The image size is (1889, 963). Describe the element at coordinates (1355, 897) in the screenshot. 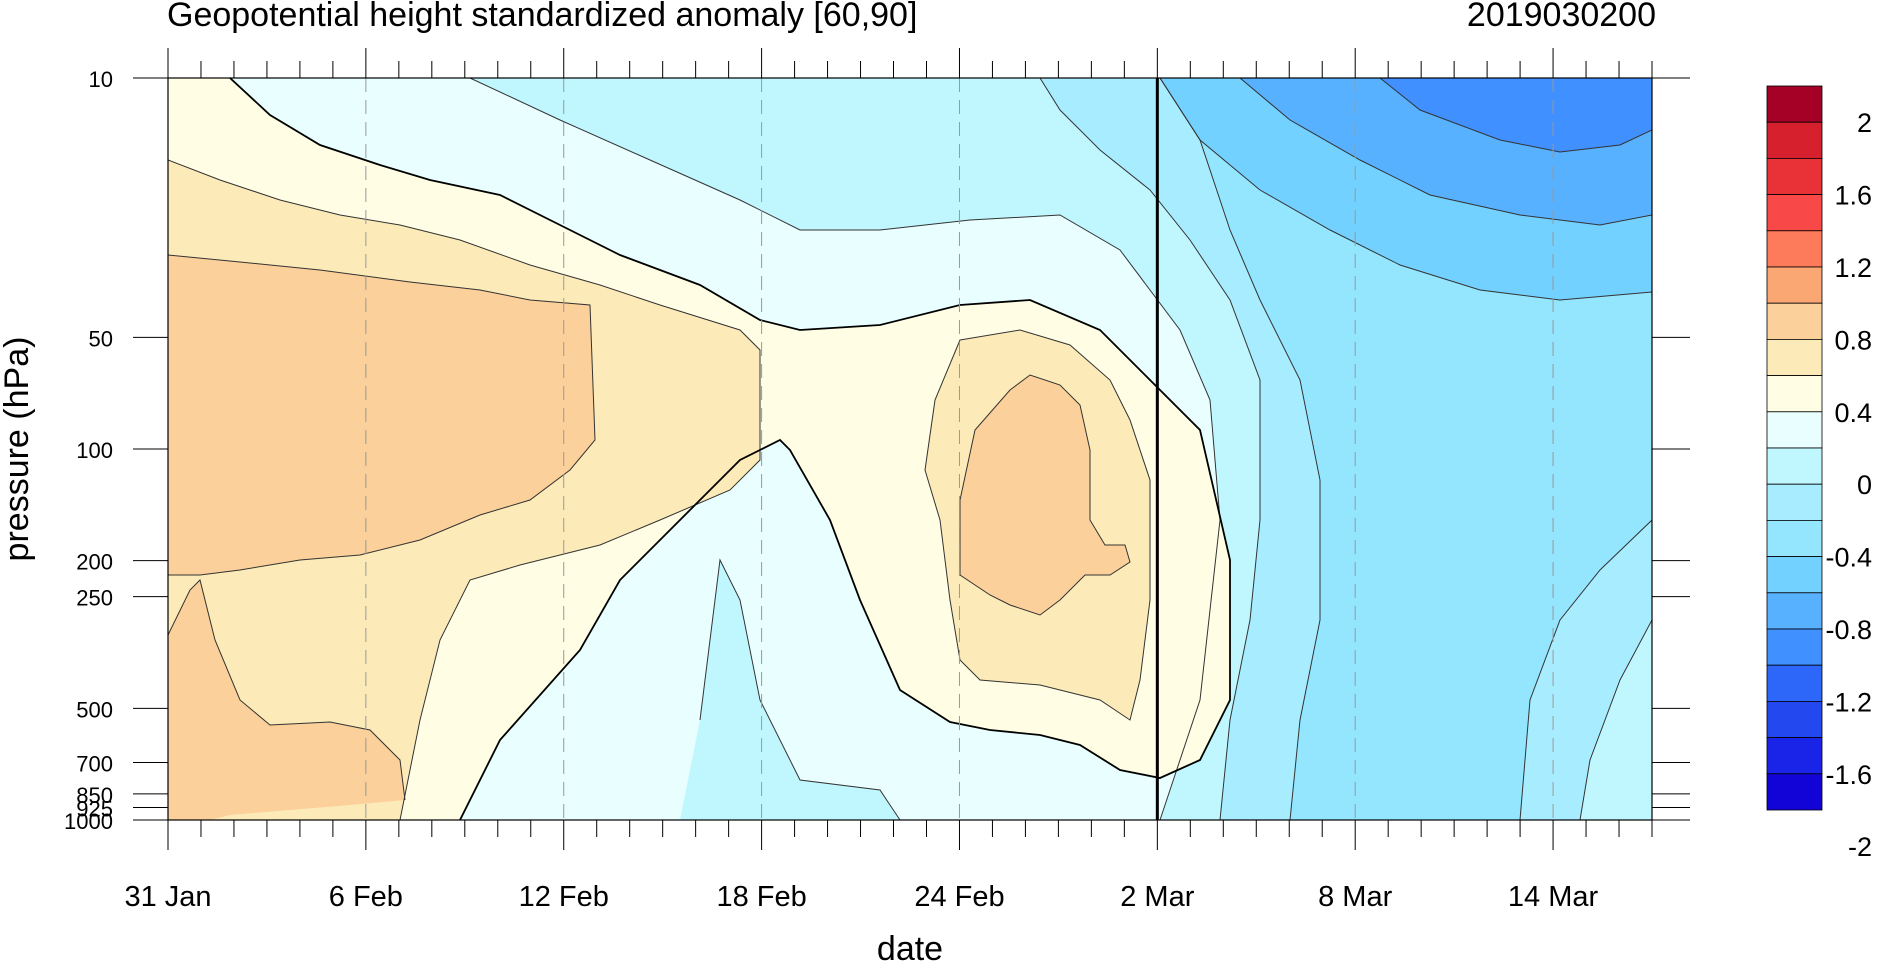

I see `x-tick-label: 8 Mar` at that location.